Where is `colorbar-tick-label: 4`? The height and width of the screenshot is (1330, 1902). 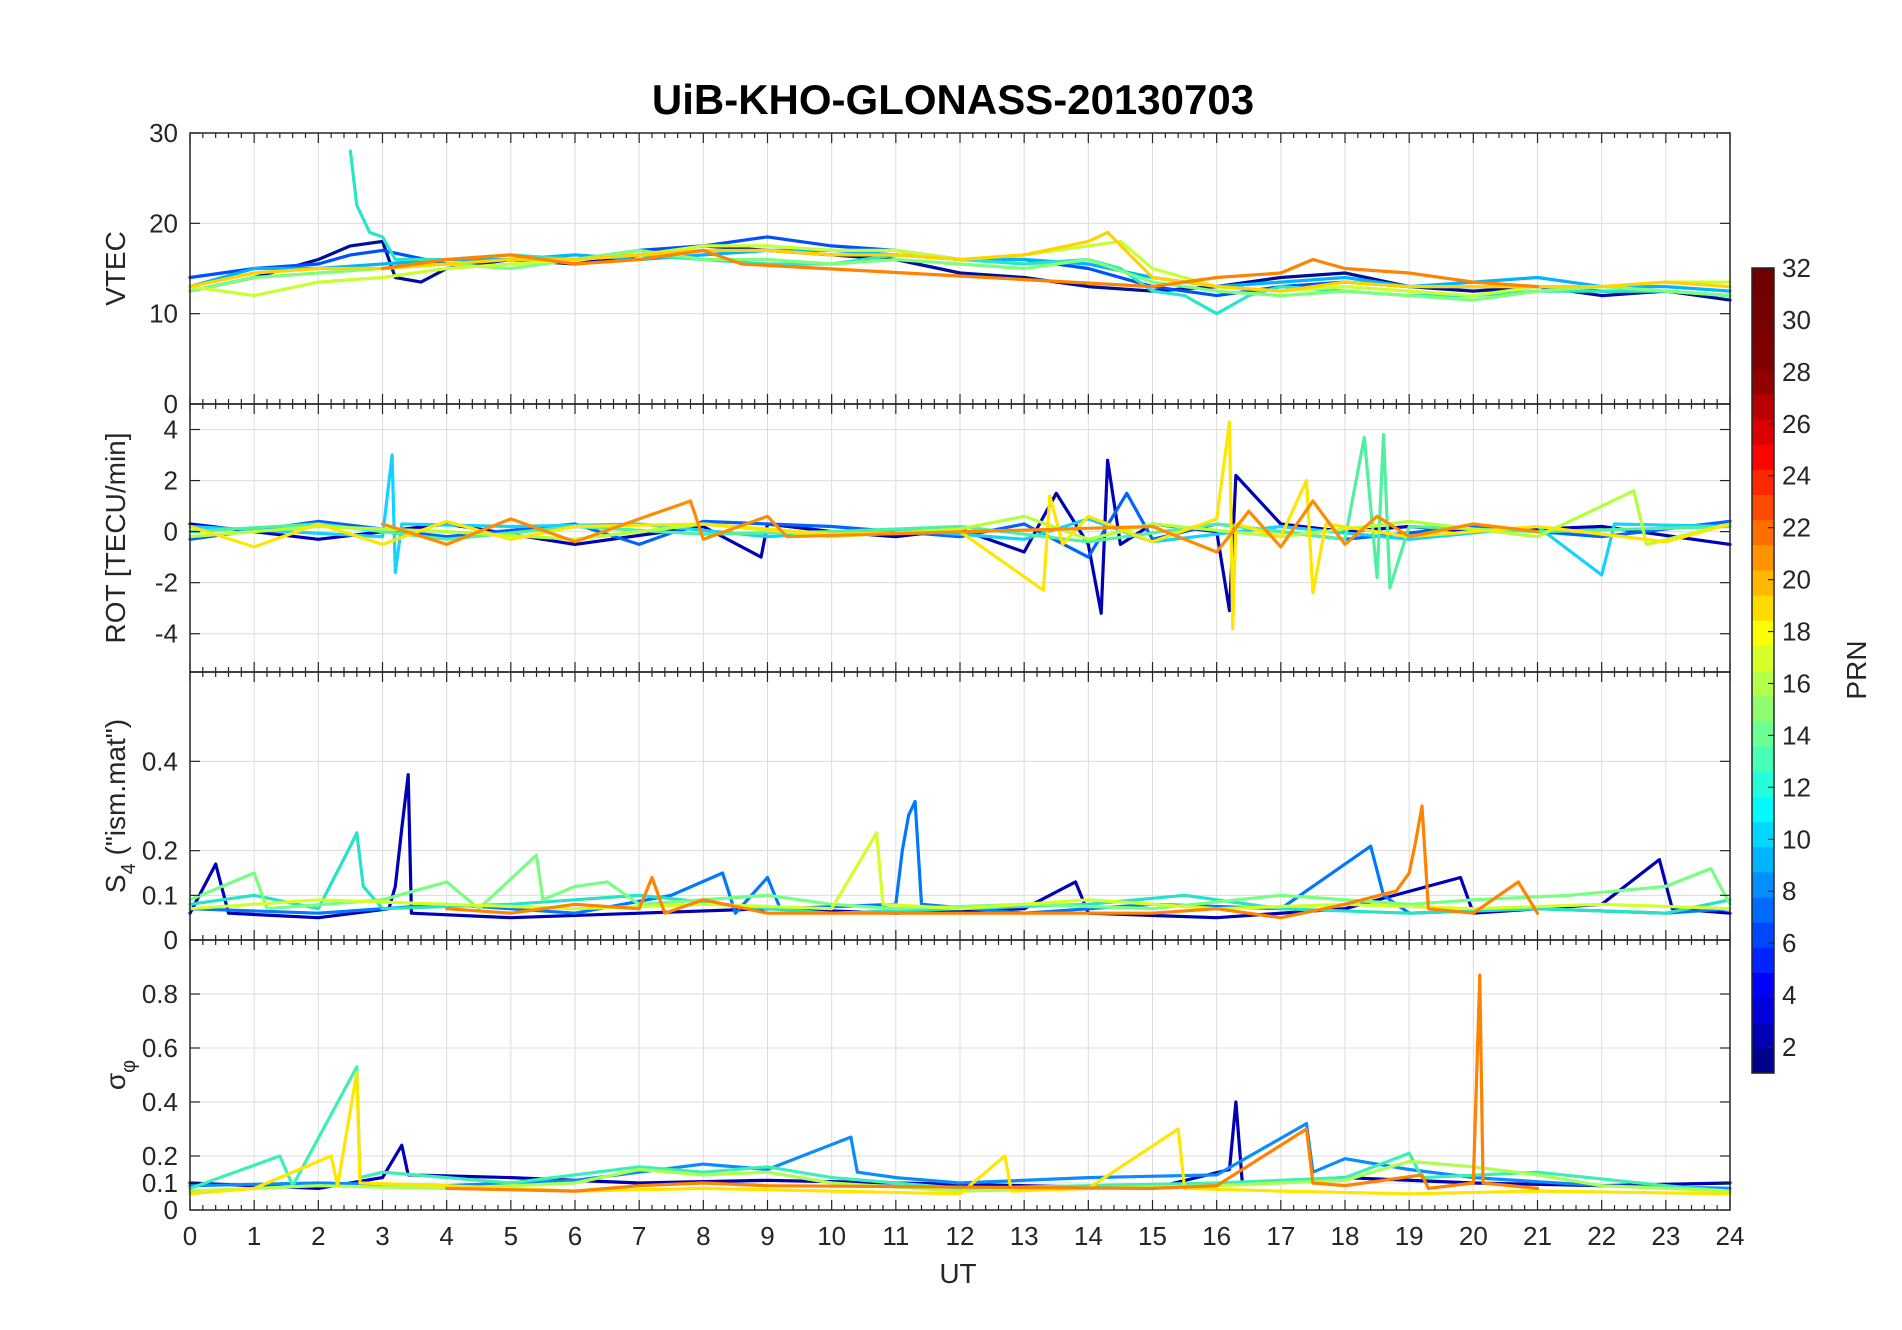 colorbar-tick-label: 4 is located at coordinates (1789, 995).